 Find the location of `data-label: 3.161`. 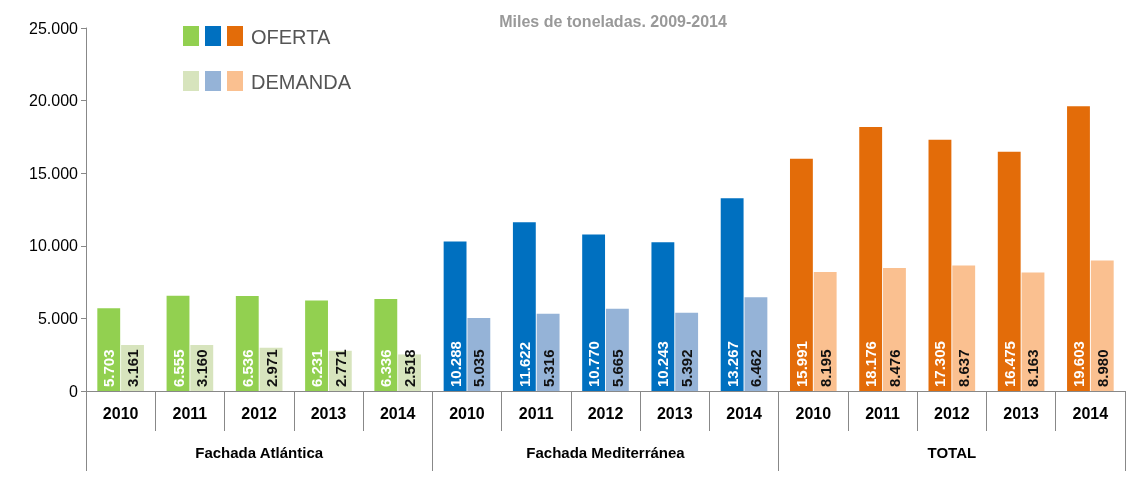

data-label: 3.161 is located at coordinates (133, 368).